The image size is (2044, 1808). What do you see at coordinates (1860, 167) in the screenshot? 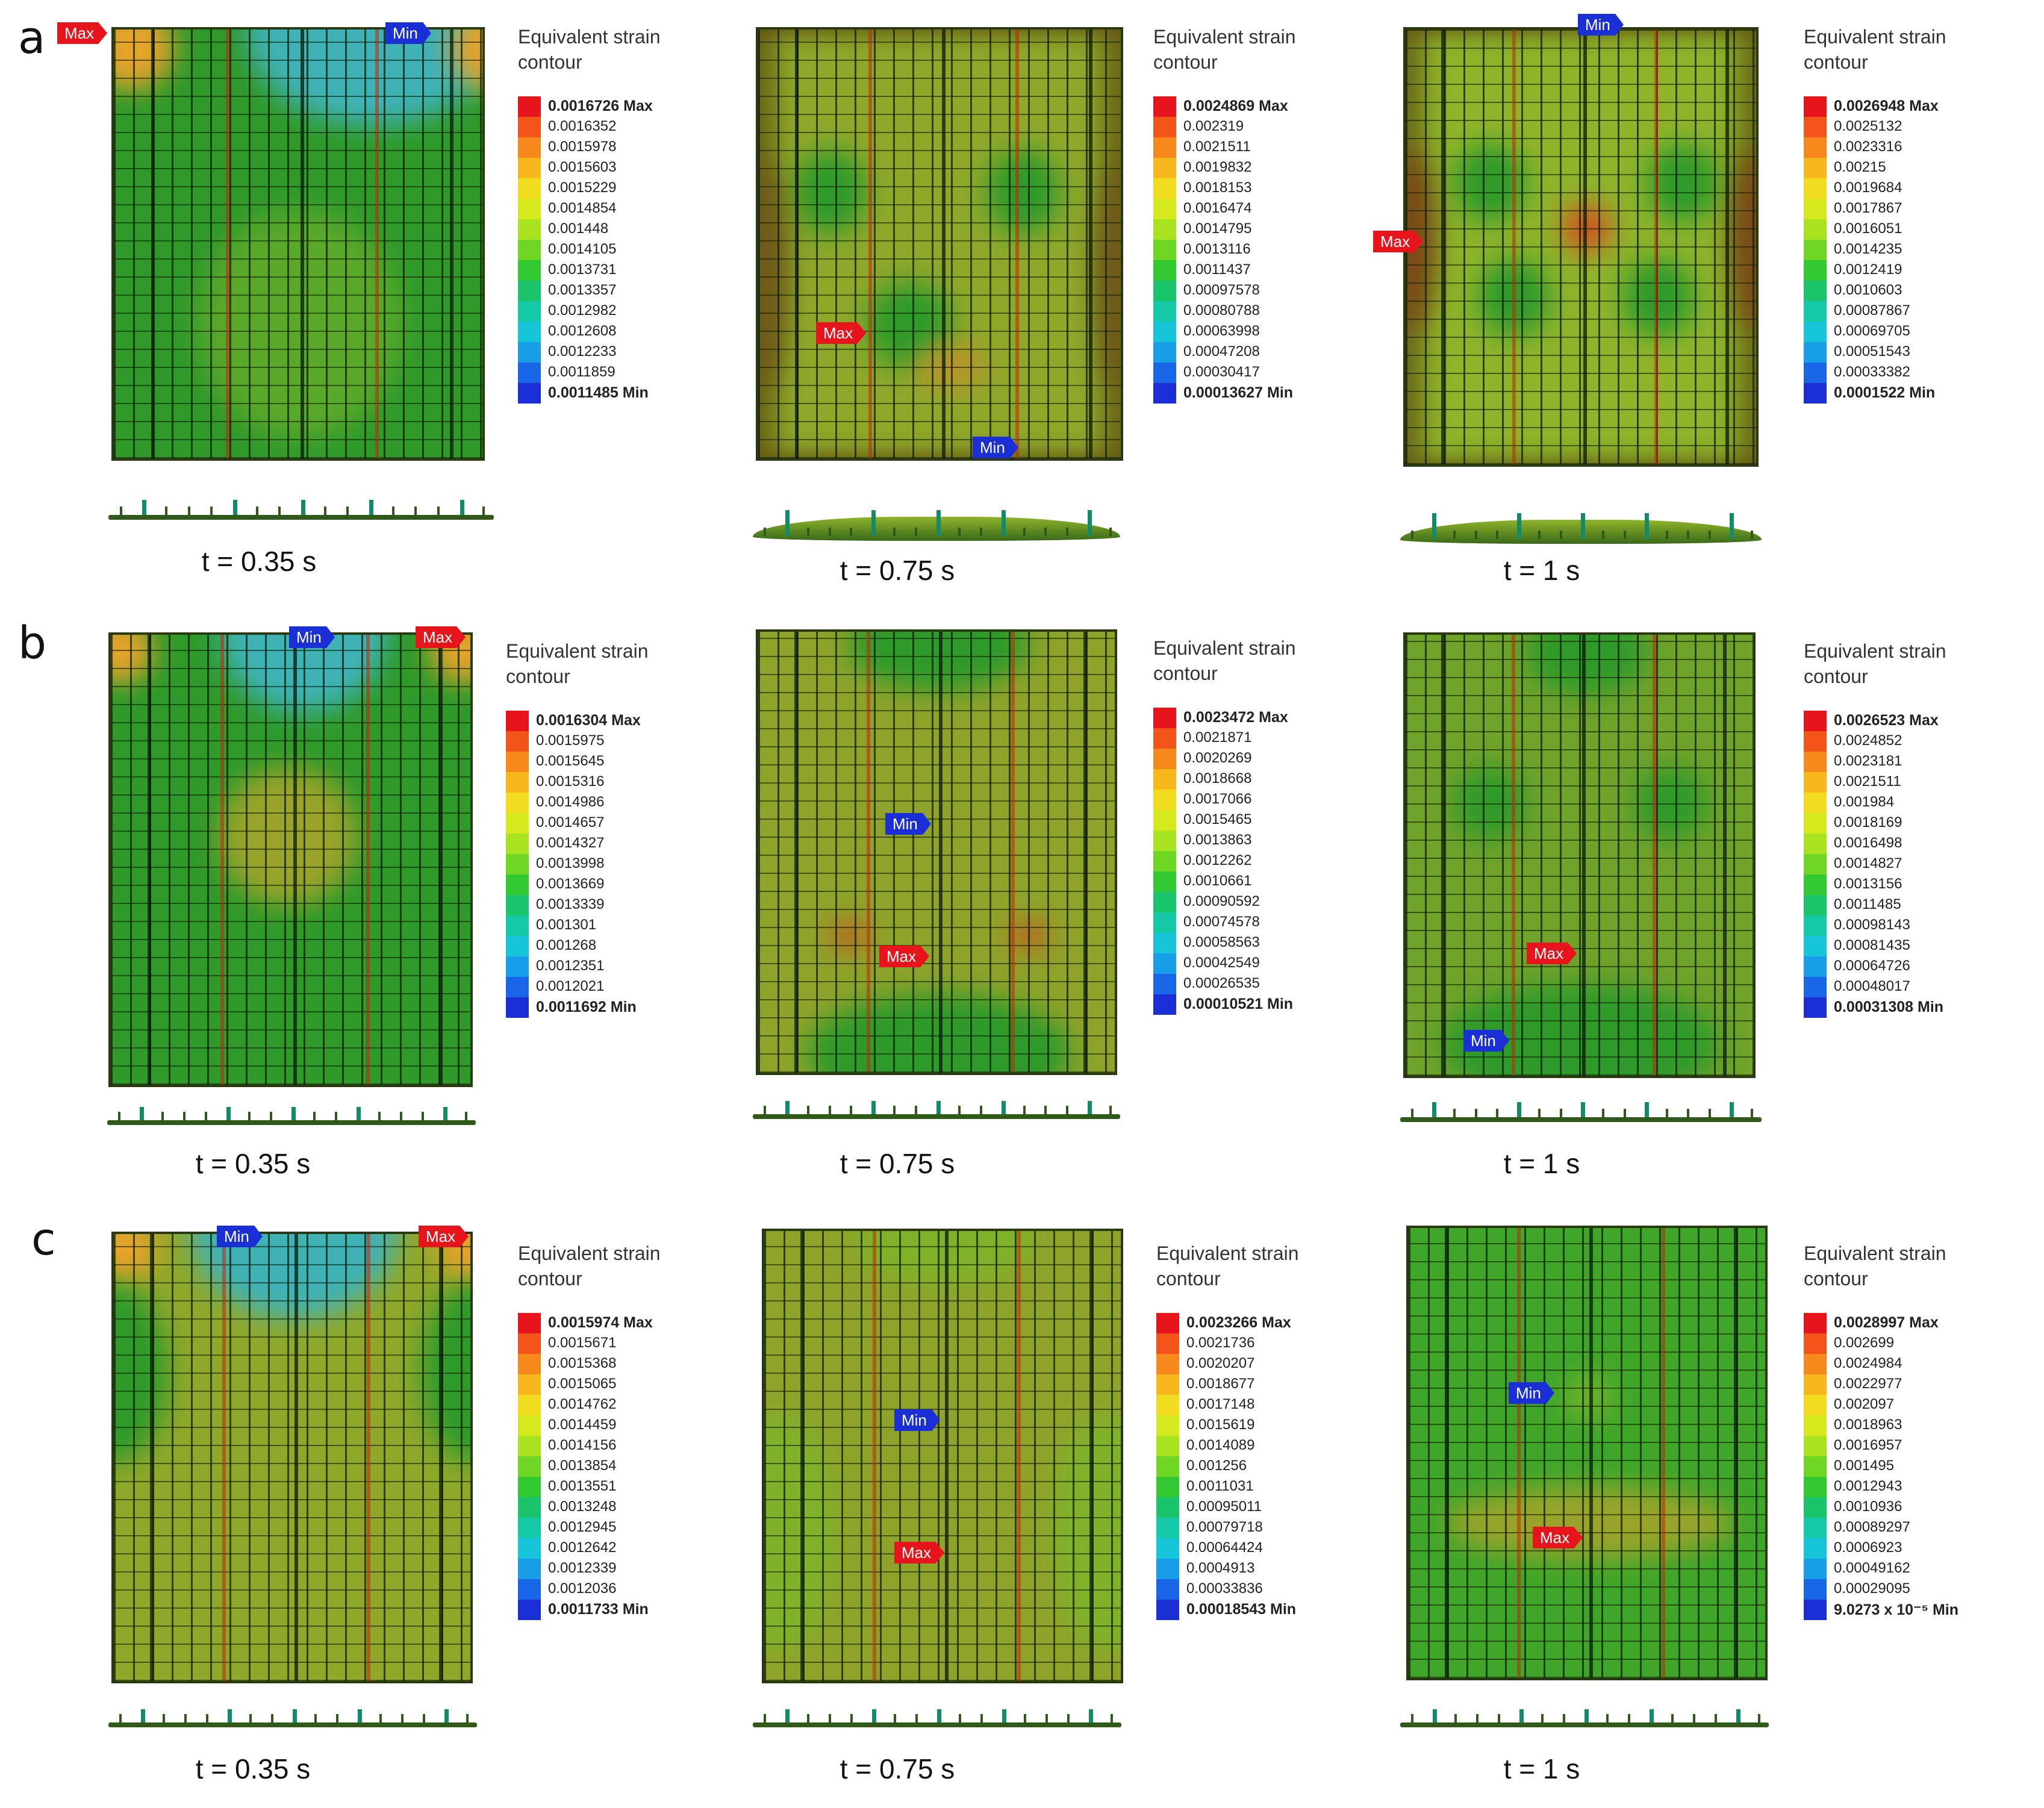
I see `legend-value: 0.00215` at bounding box center [1860, 167].